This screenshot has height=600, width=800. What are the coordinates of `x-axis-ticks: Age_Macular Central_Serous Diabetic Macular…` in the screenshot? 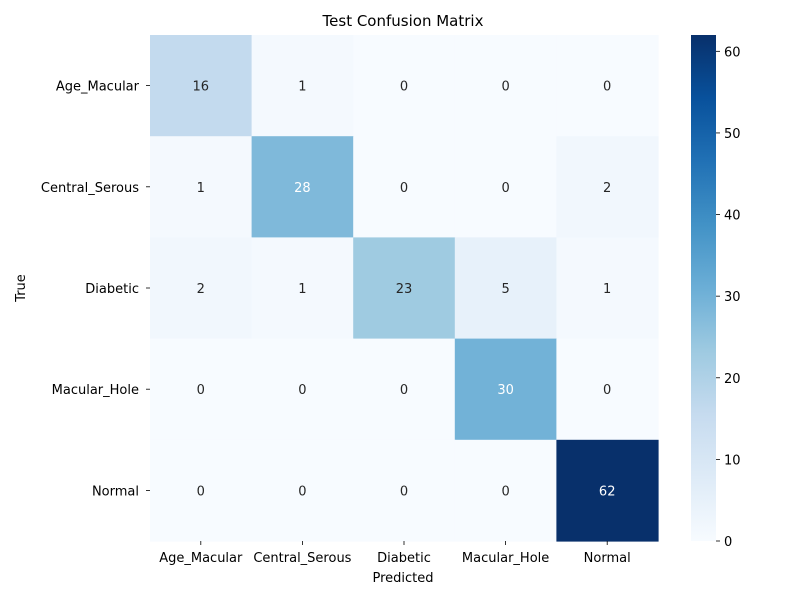 It's located at (395, 553).